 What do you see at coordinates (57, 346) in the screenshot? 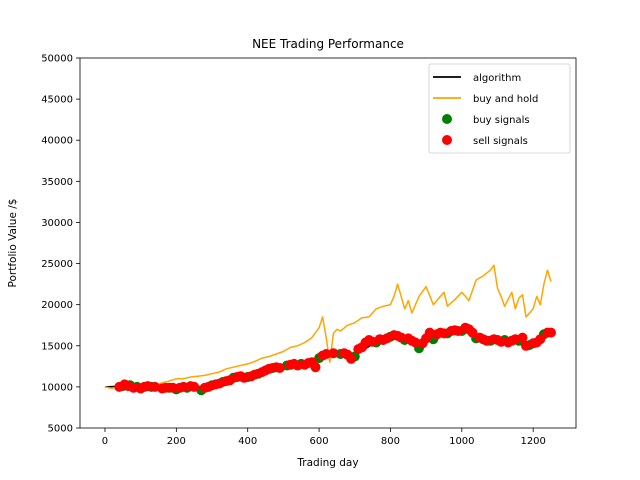
I see `y-tick-label: 15000` at bounding box center [57, 346].